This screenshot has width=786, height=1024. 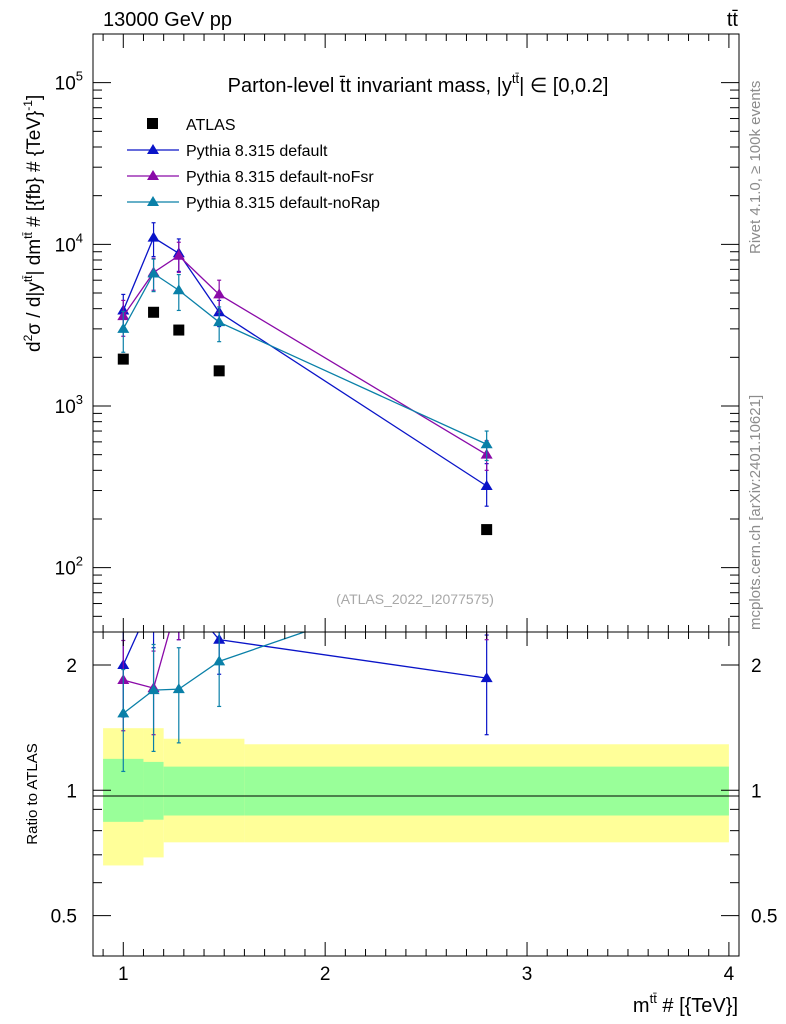 What do you see at coordinates (733, 20) in the screenshot?
I see `process-label: tt̄` at bounding box center [733, 20].